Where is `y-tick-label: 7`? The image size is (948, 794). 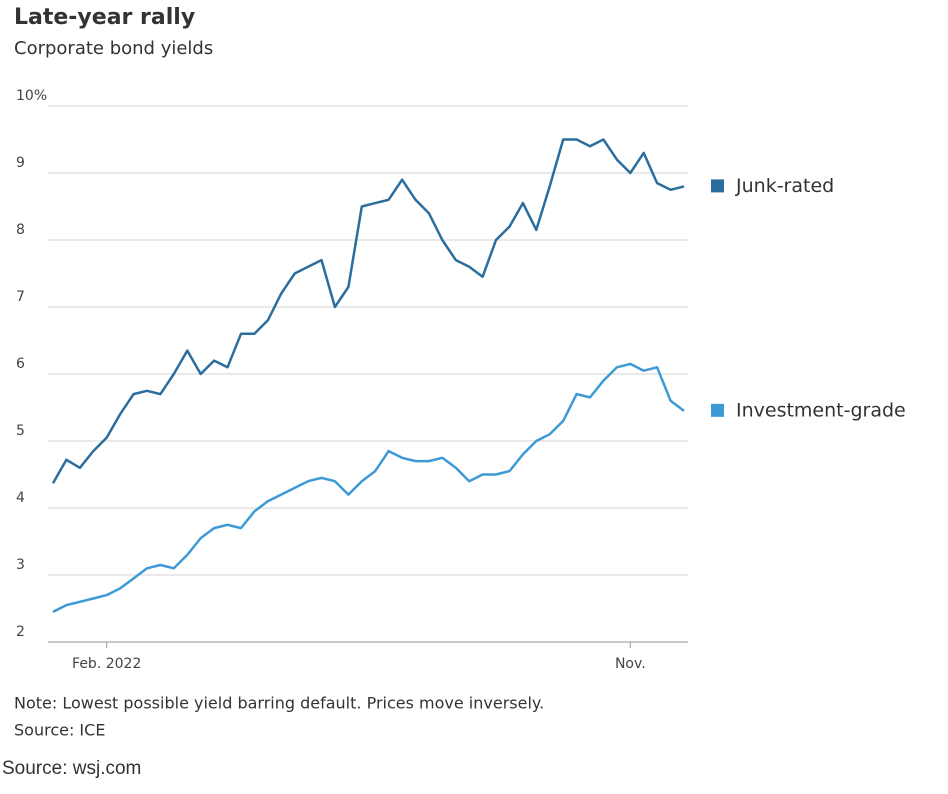
y-tick-label: 7 is located at coordinates (20, 297).